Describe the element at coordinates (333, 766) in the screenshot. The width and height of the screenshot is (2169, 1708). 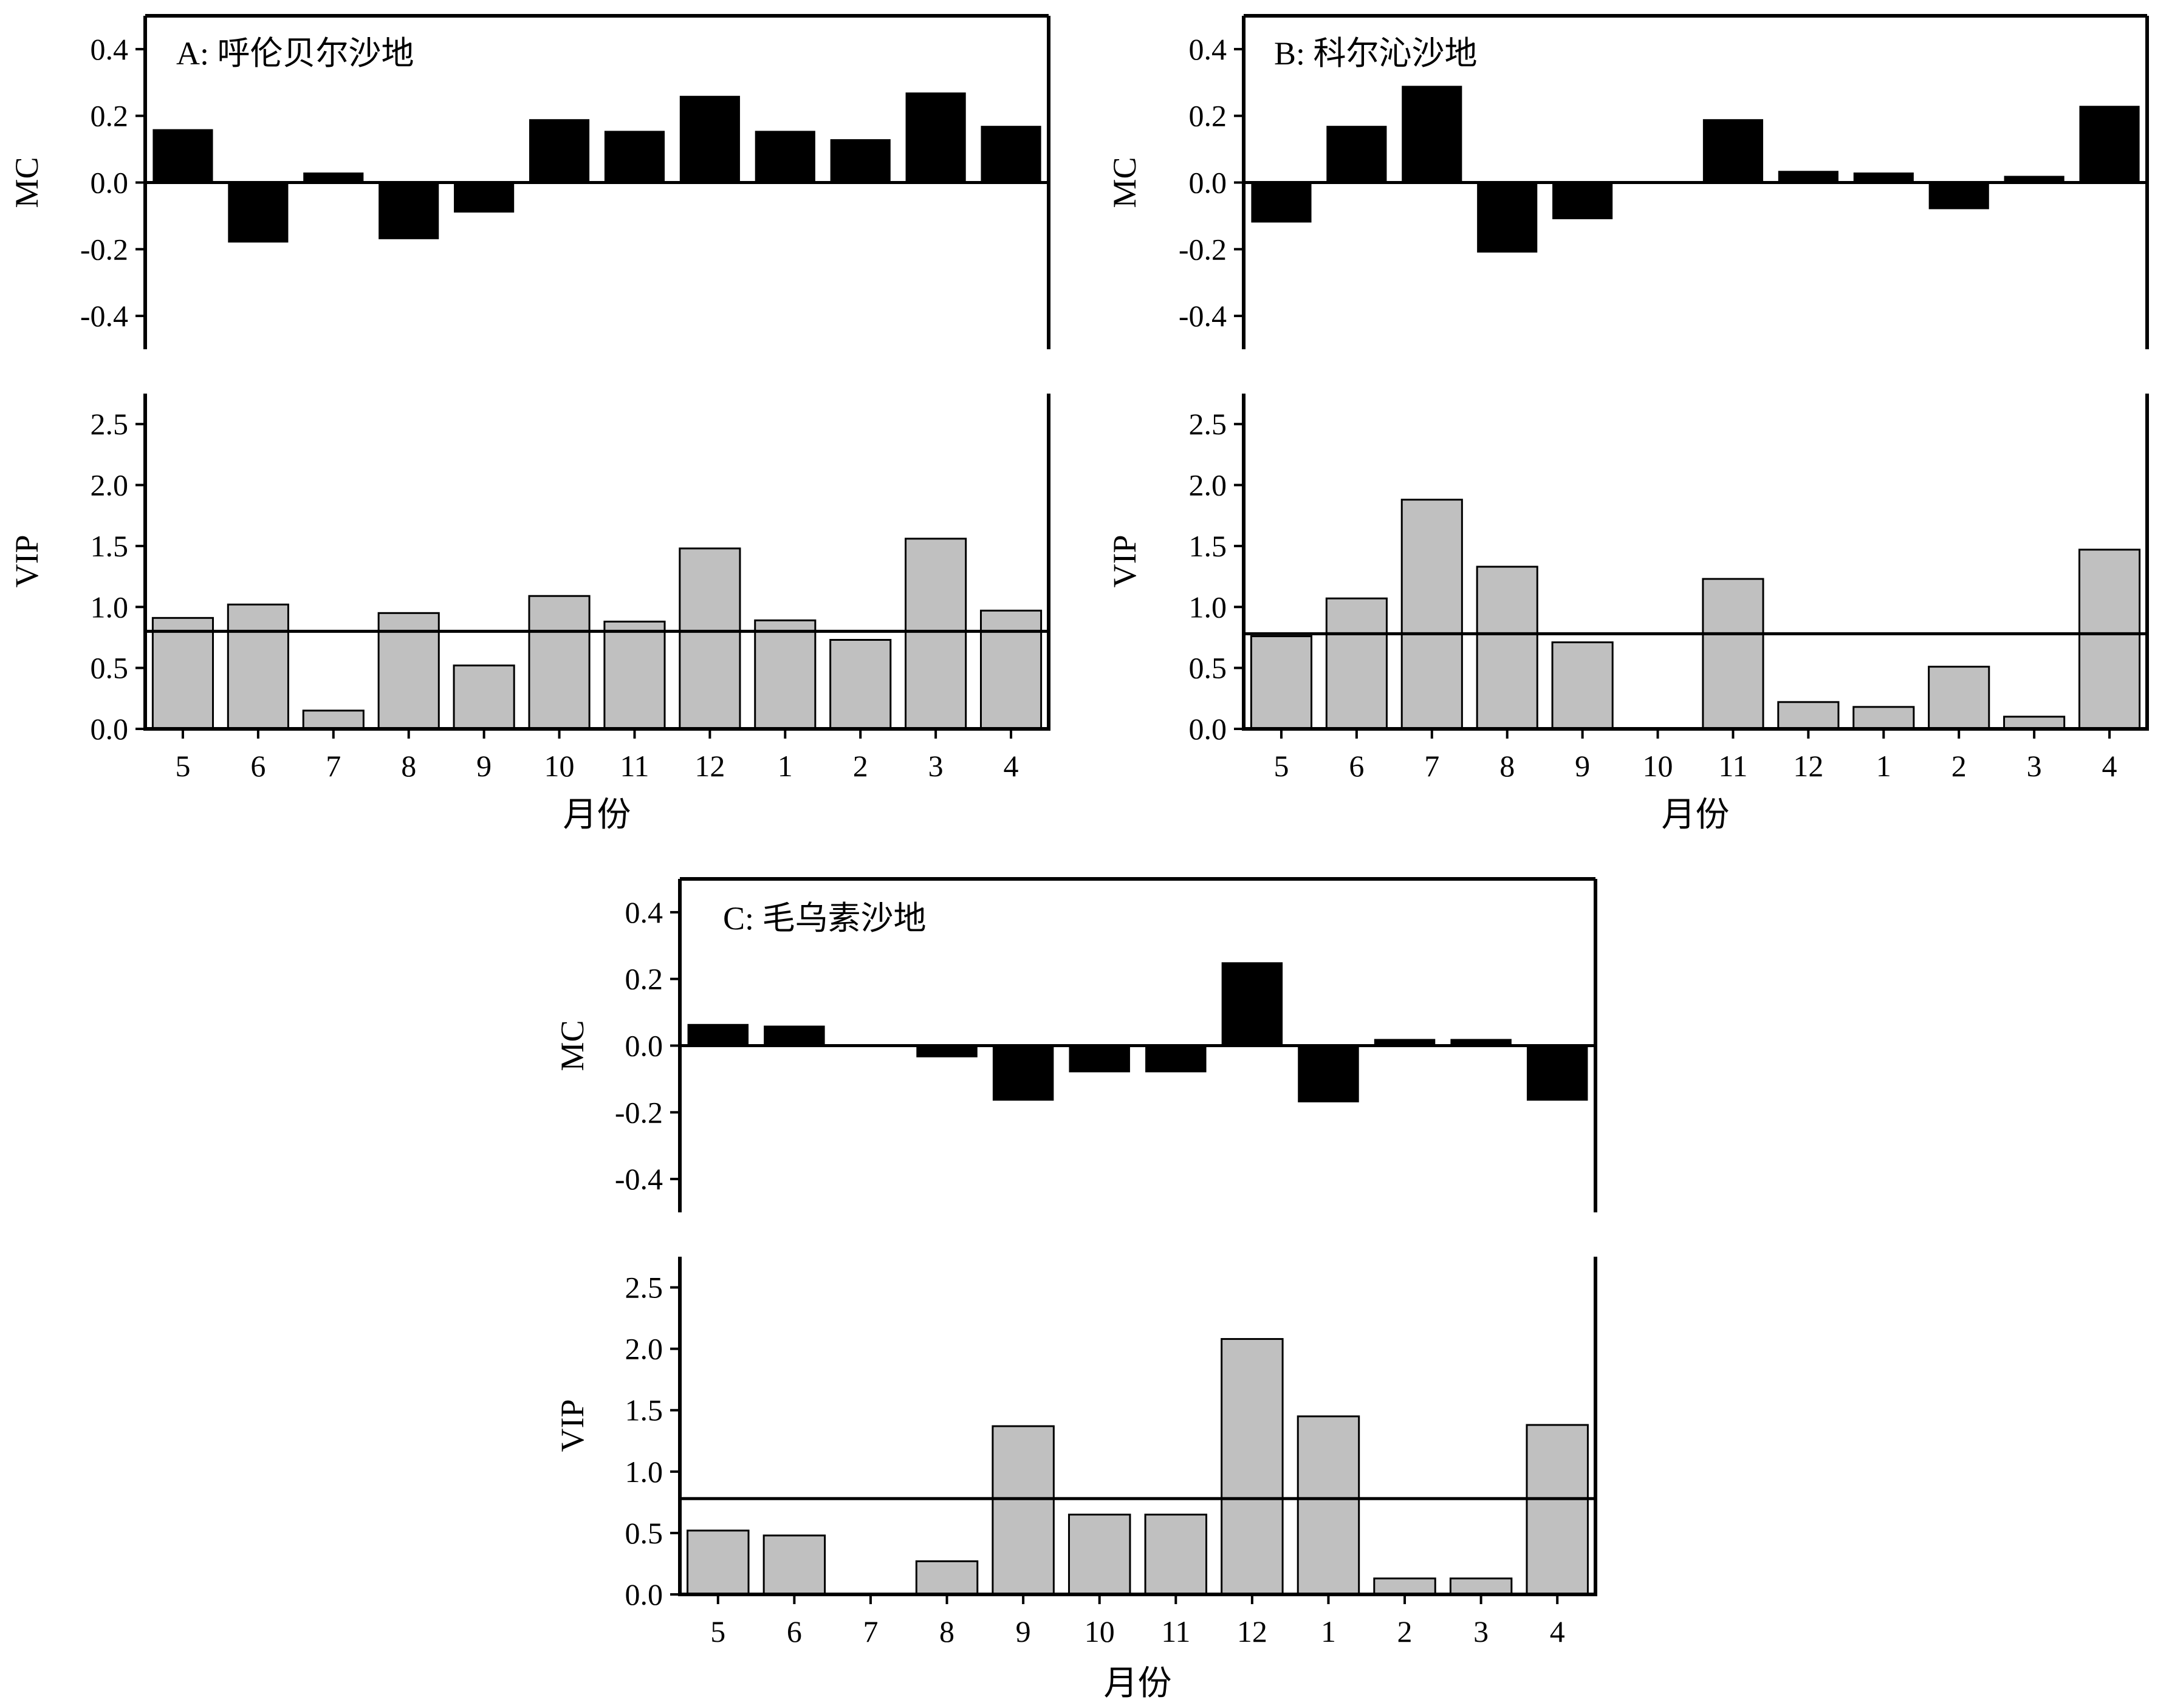
I see `x-tick-label: 7` at that location.